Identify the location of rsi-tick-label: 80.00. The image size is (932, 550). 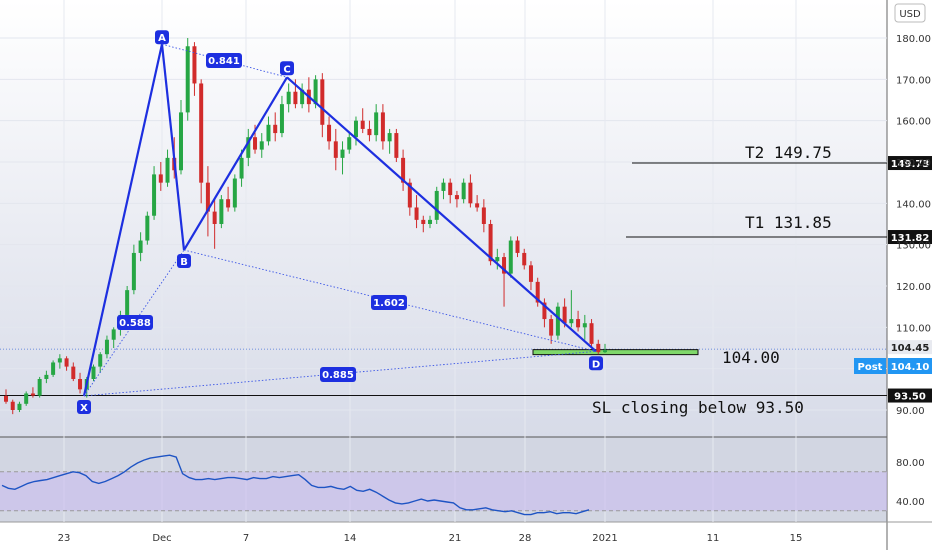
(910, 463).